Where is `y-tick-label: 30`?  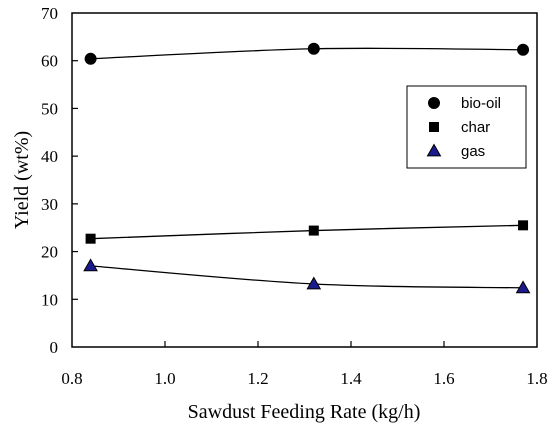
y-tick-label: 30 is located at coordinates (49, 204).